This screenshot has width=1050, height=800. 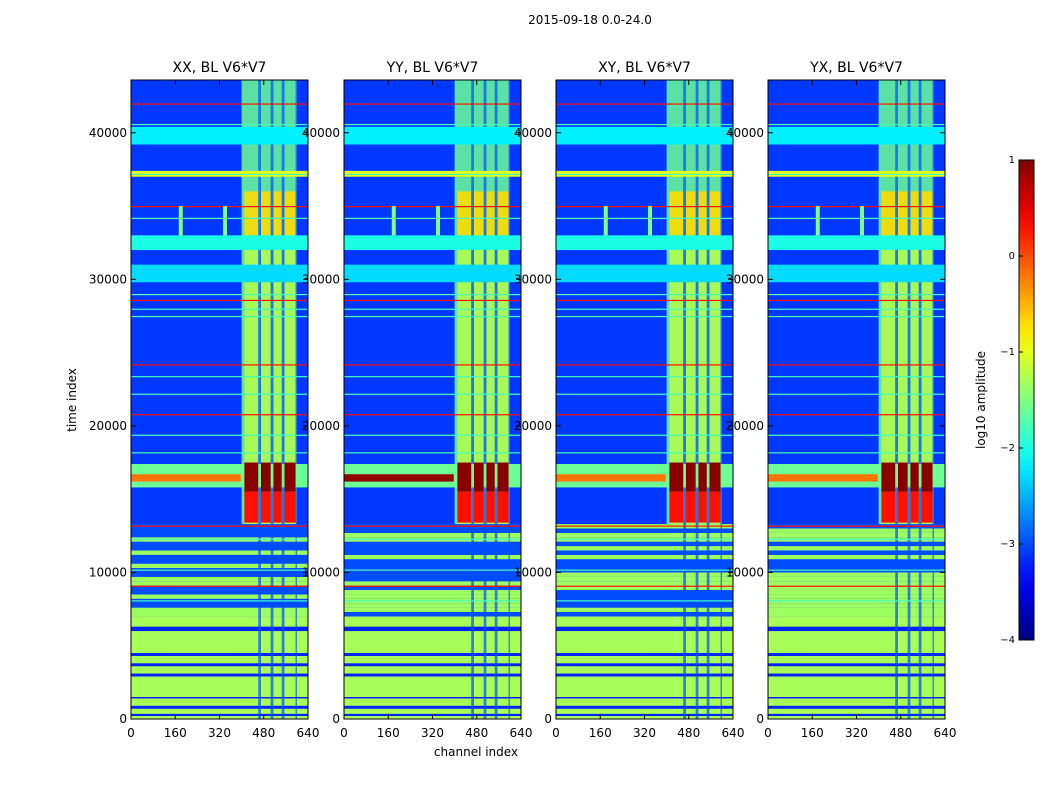 I want to click on colorbar-tick-label: −3, so click(x=1007, y=544).